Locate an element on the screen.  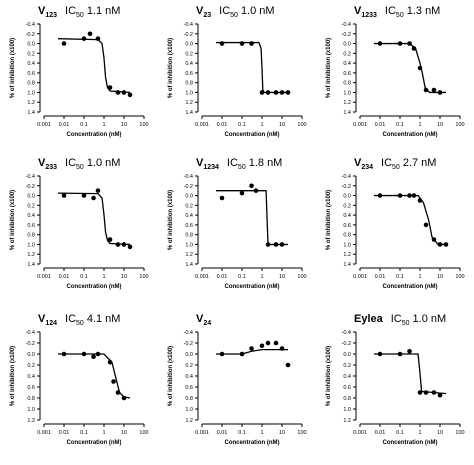
panel-title: V124 IC50 4.1 nM is located at coordinates (79, 320).